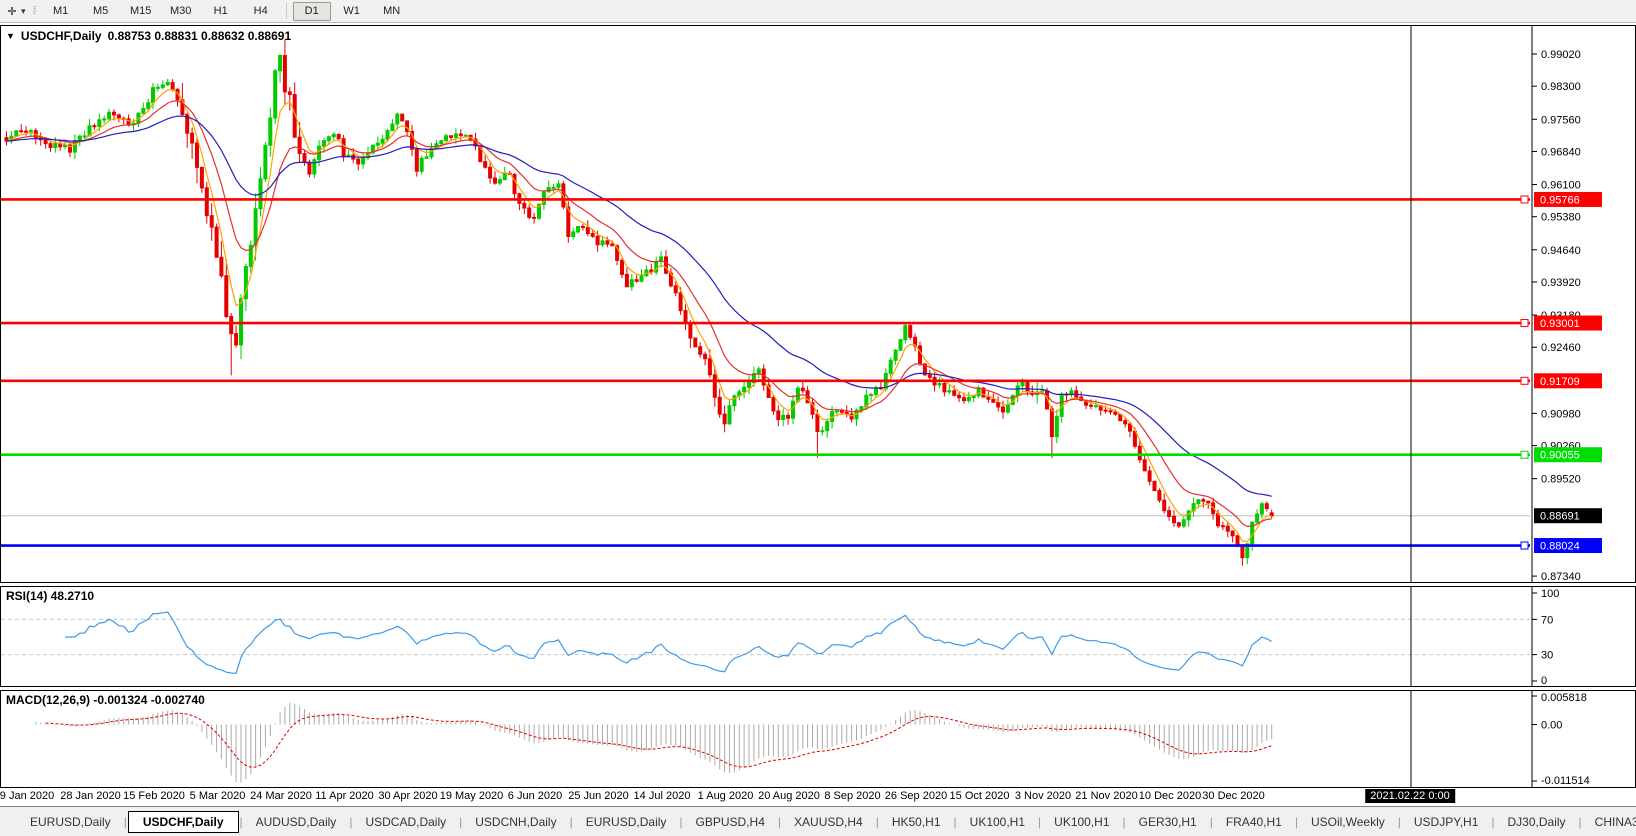 The image size is (1636, 836). I want to click on tab-usoil-weekly: USOil,Weekly, so click(1347, 821).